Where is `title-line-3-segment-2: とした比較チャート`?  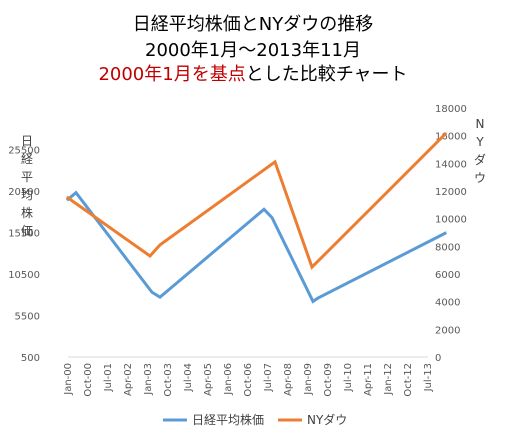 title-line-3-segment-2: とした比較チャート is located at coordinates (327, 74).